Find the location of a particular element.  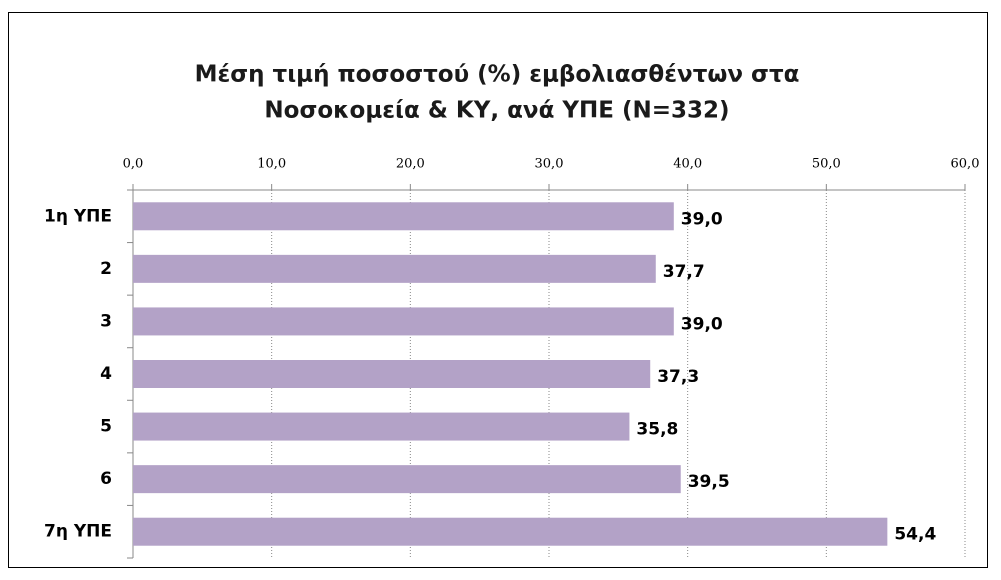

y-tick-label: 5 is located at coordinates (106, 427).